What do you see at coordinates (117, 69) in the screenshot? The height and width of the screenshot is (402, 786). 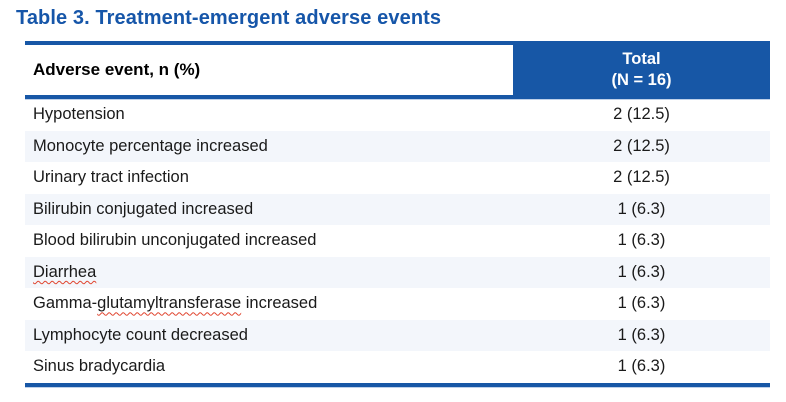 I see `column-header-adverse-event: Adverse event, n (%)` at bounding box center [117, 69].